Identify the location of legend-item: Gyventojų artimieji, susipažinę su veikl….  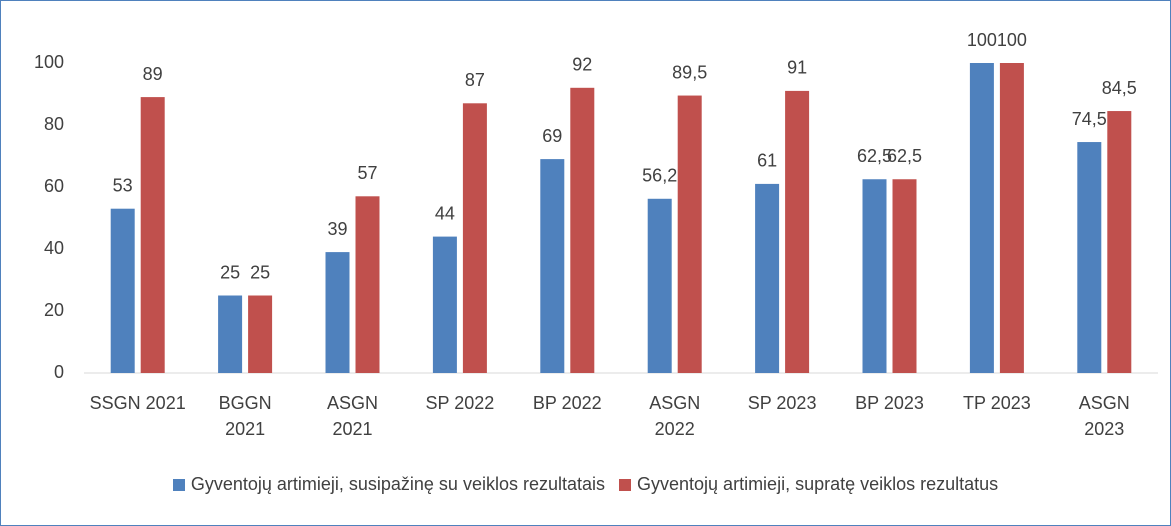
(389, 484).